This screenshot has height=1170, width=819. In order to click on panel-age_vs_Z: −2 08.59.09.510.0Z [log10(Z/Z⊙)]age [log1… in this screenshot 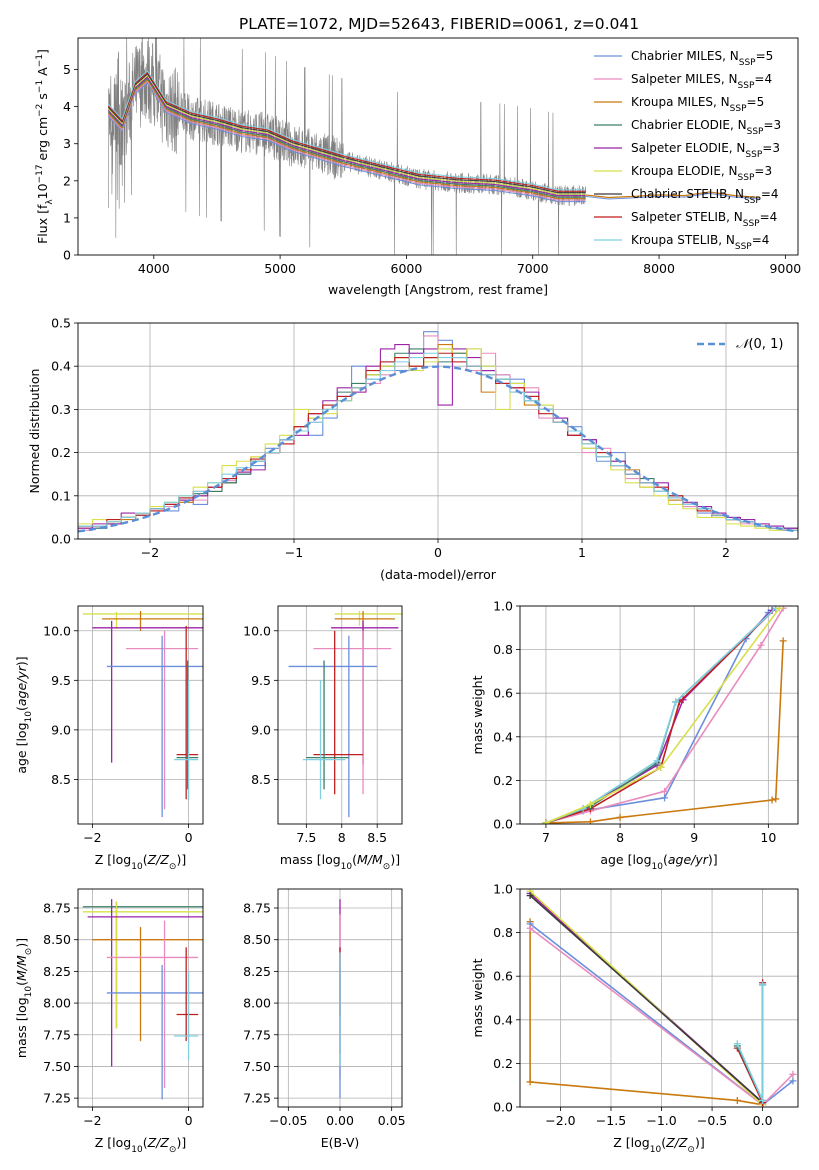, I will do `click(109, 738)`.